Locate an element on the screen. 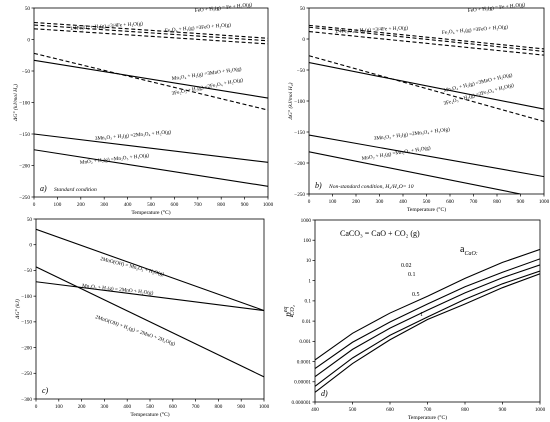  panel-label: b) is located at coordinates (318, 185).